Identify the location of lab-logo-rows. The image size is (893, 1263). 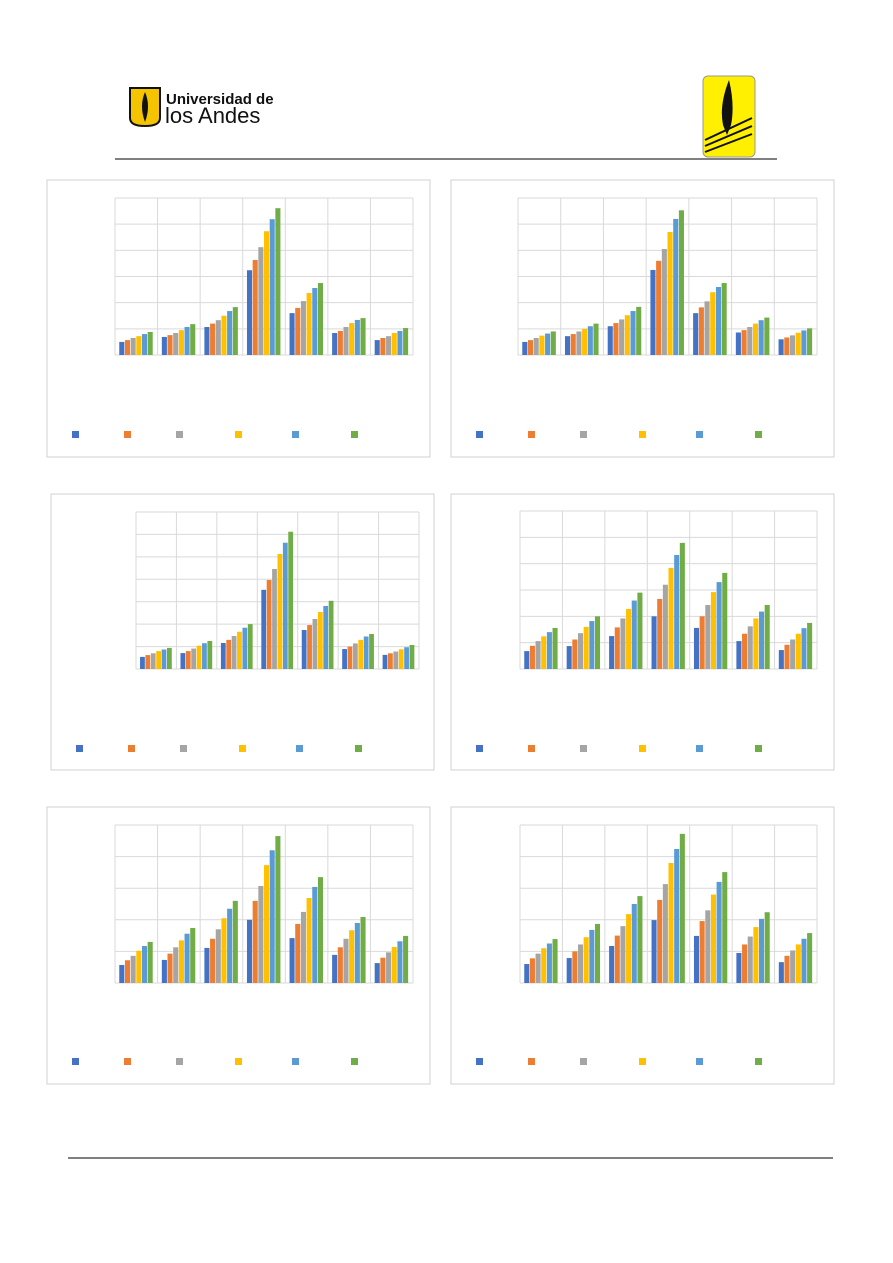
(728, 135).